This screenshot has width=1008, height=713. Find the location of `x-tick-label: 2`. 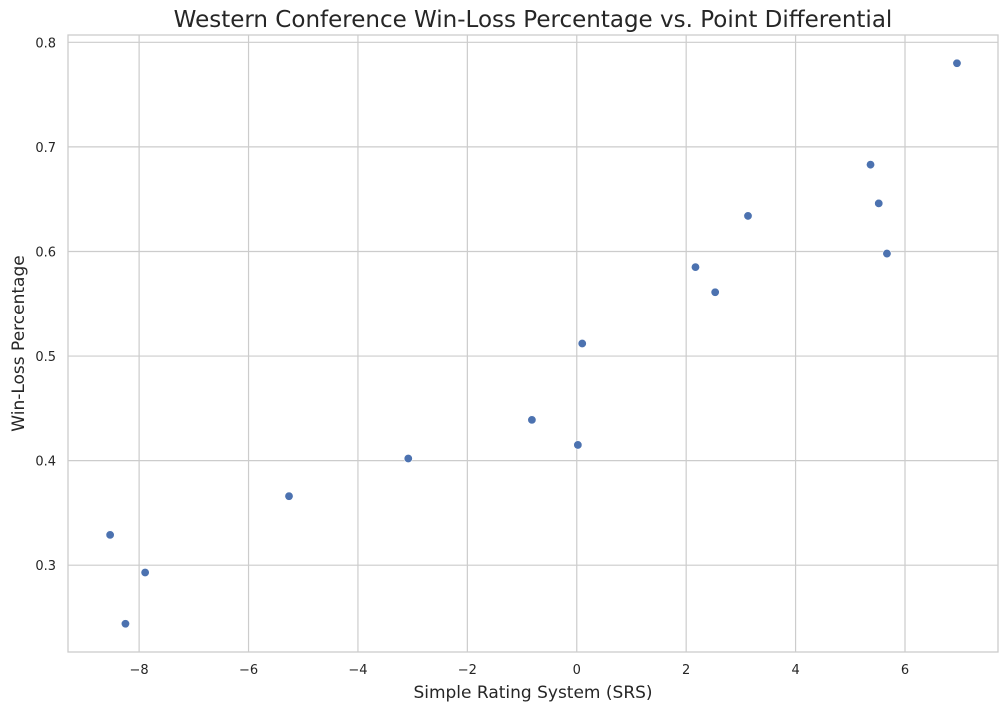

x-tick-label: 2 is located at coordinates (686, 670).